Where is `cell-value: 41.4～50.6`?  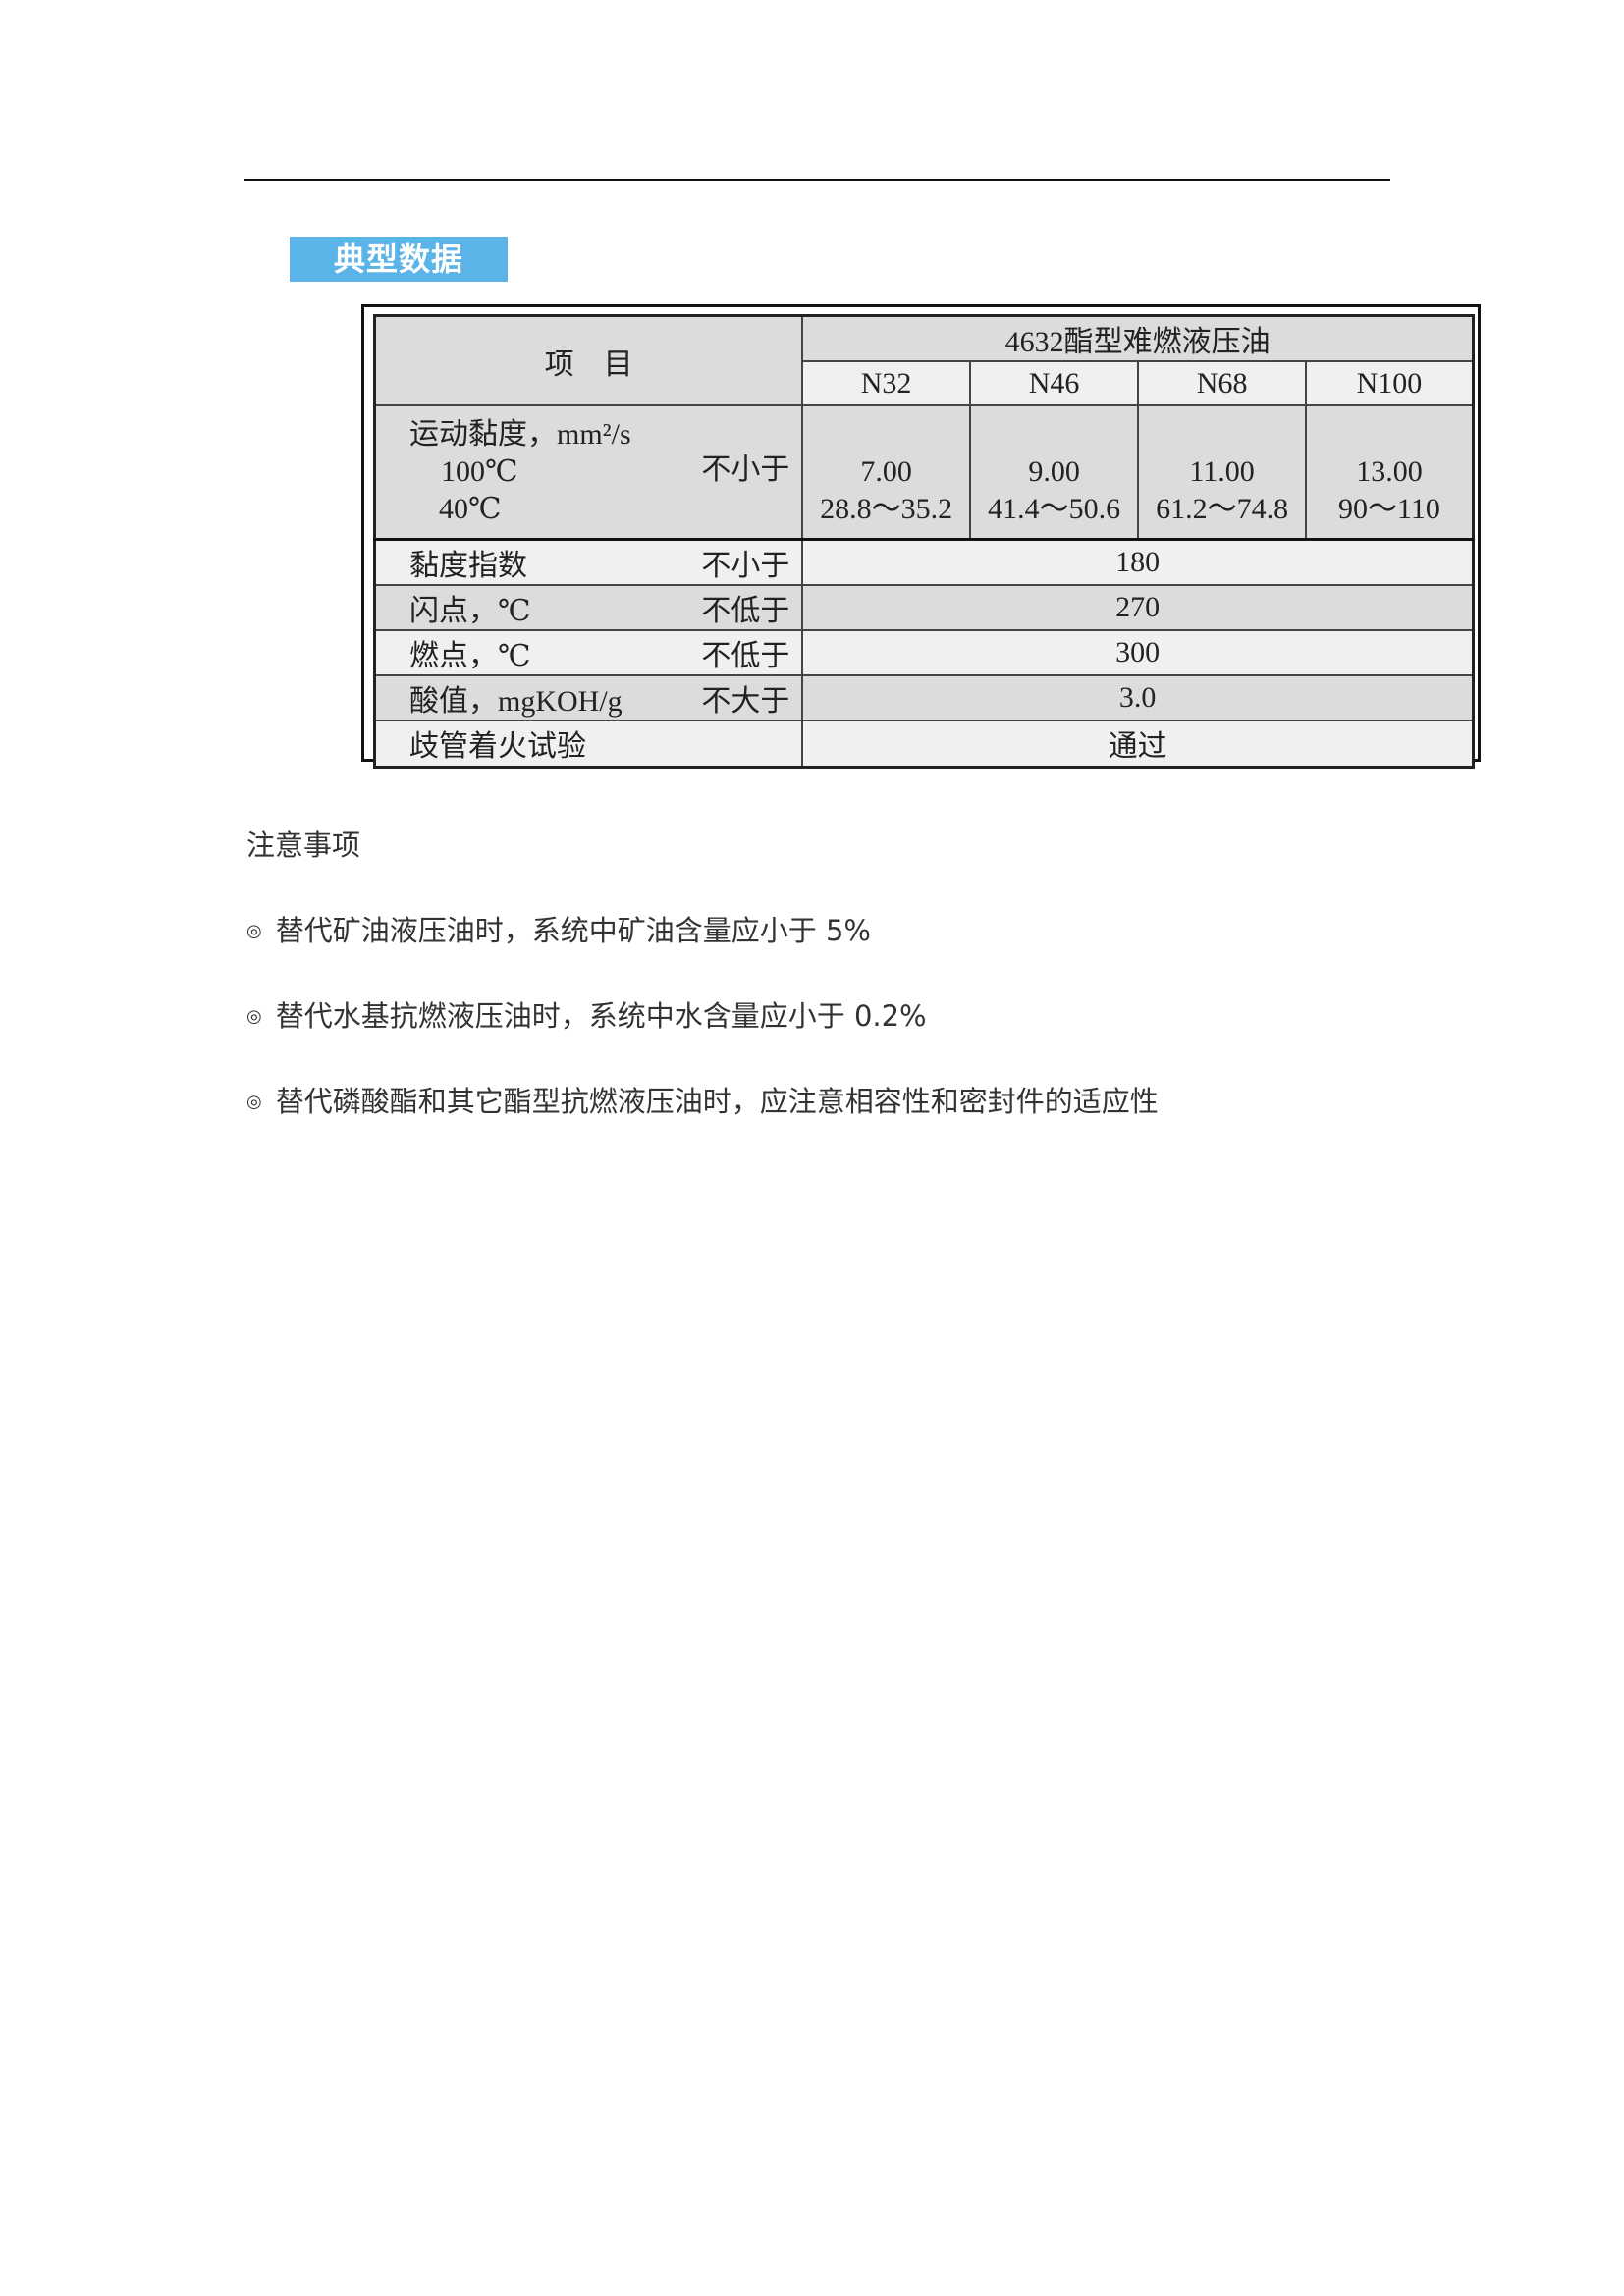 cell-value: 41.4～50.6 is located at coordinates (1054, 508).